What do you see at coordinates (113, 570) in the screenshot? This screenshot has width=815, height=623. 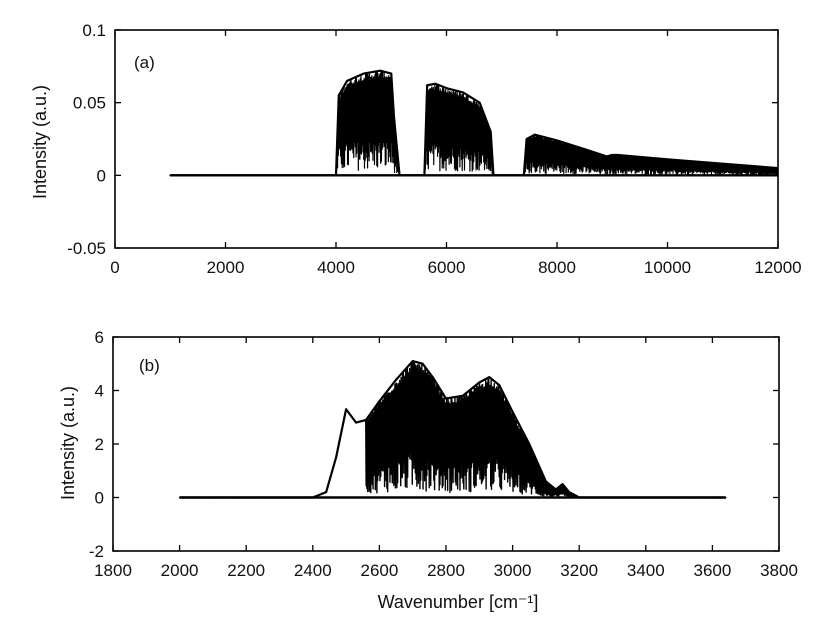 I see `x-tick-label: 1800` at bounding box center [113, 570].